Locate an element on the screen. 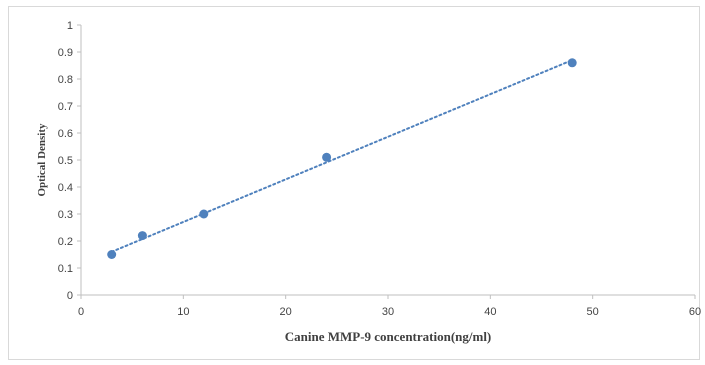  x-tick-label: 50 is located at coordinates (593, 312).